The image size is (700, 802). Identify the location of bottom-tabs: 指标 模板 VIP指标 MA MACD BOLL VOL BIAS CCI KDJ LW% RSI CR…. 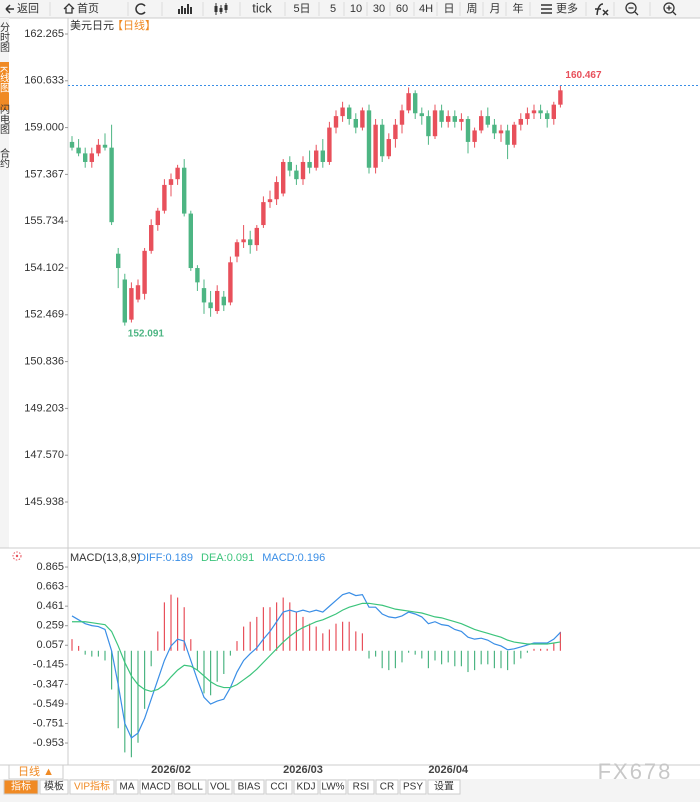
(232, 787).